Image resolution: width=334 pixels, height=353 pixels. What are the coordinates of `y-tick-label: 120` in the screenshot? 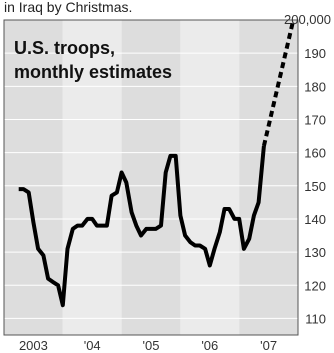 It's located at (315, 285).